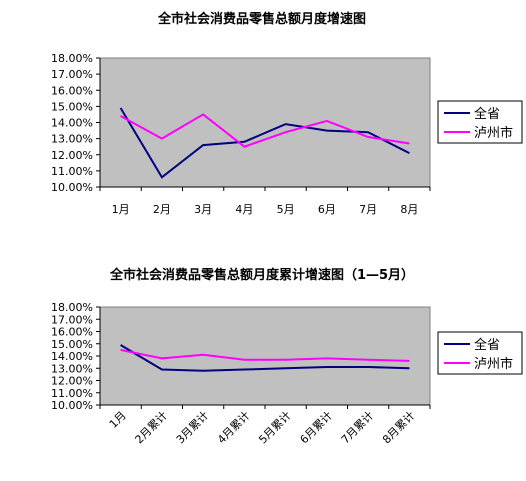 Image resolution: width=526 pixels, height=481 pixels. Describe the element at coordinates (327, 209) in the screenshot. I see `x-tick-label: 6月` at that location.